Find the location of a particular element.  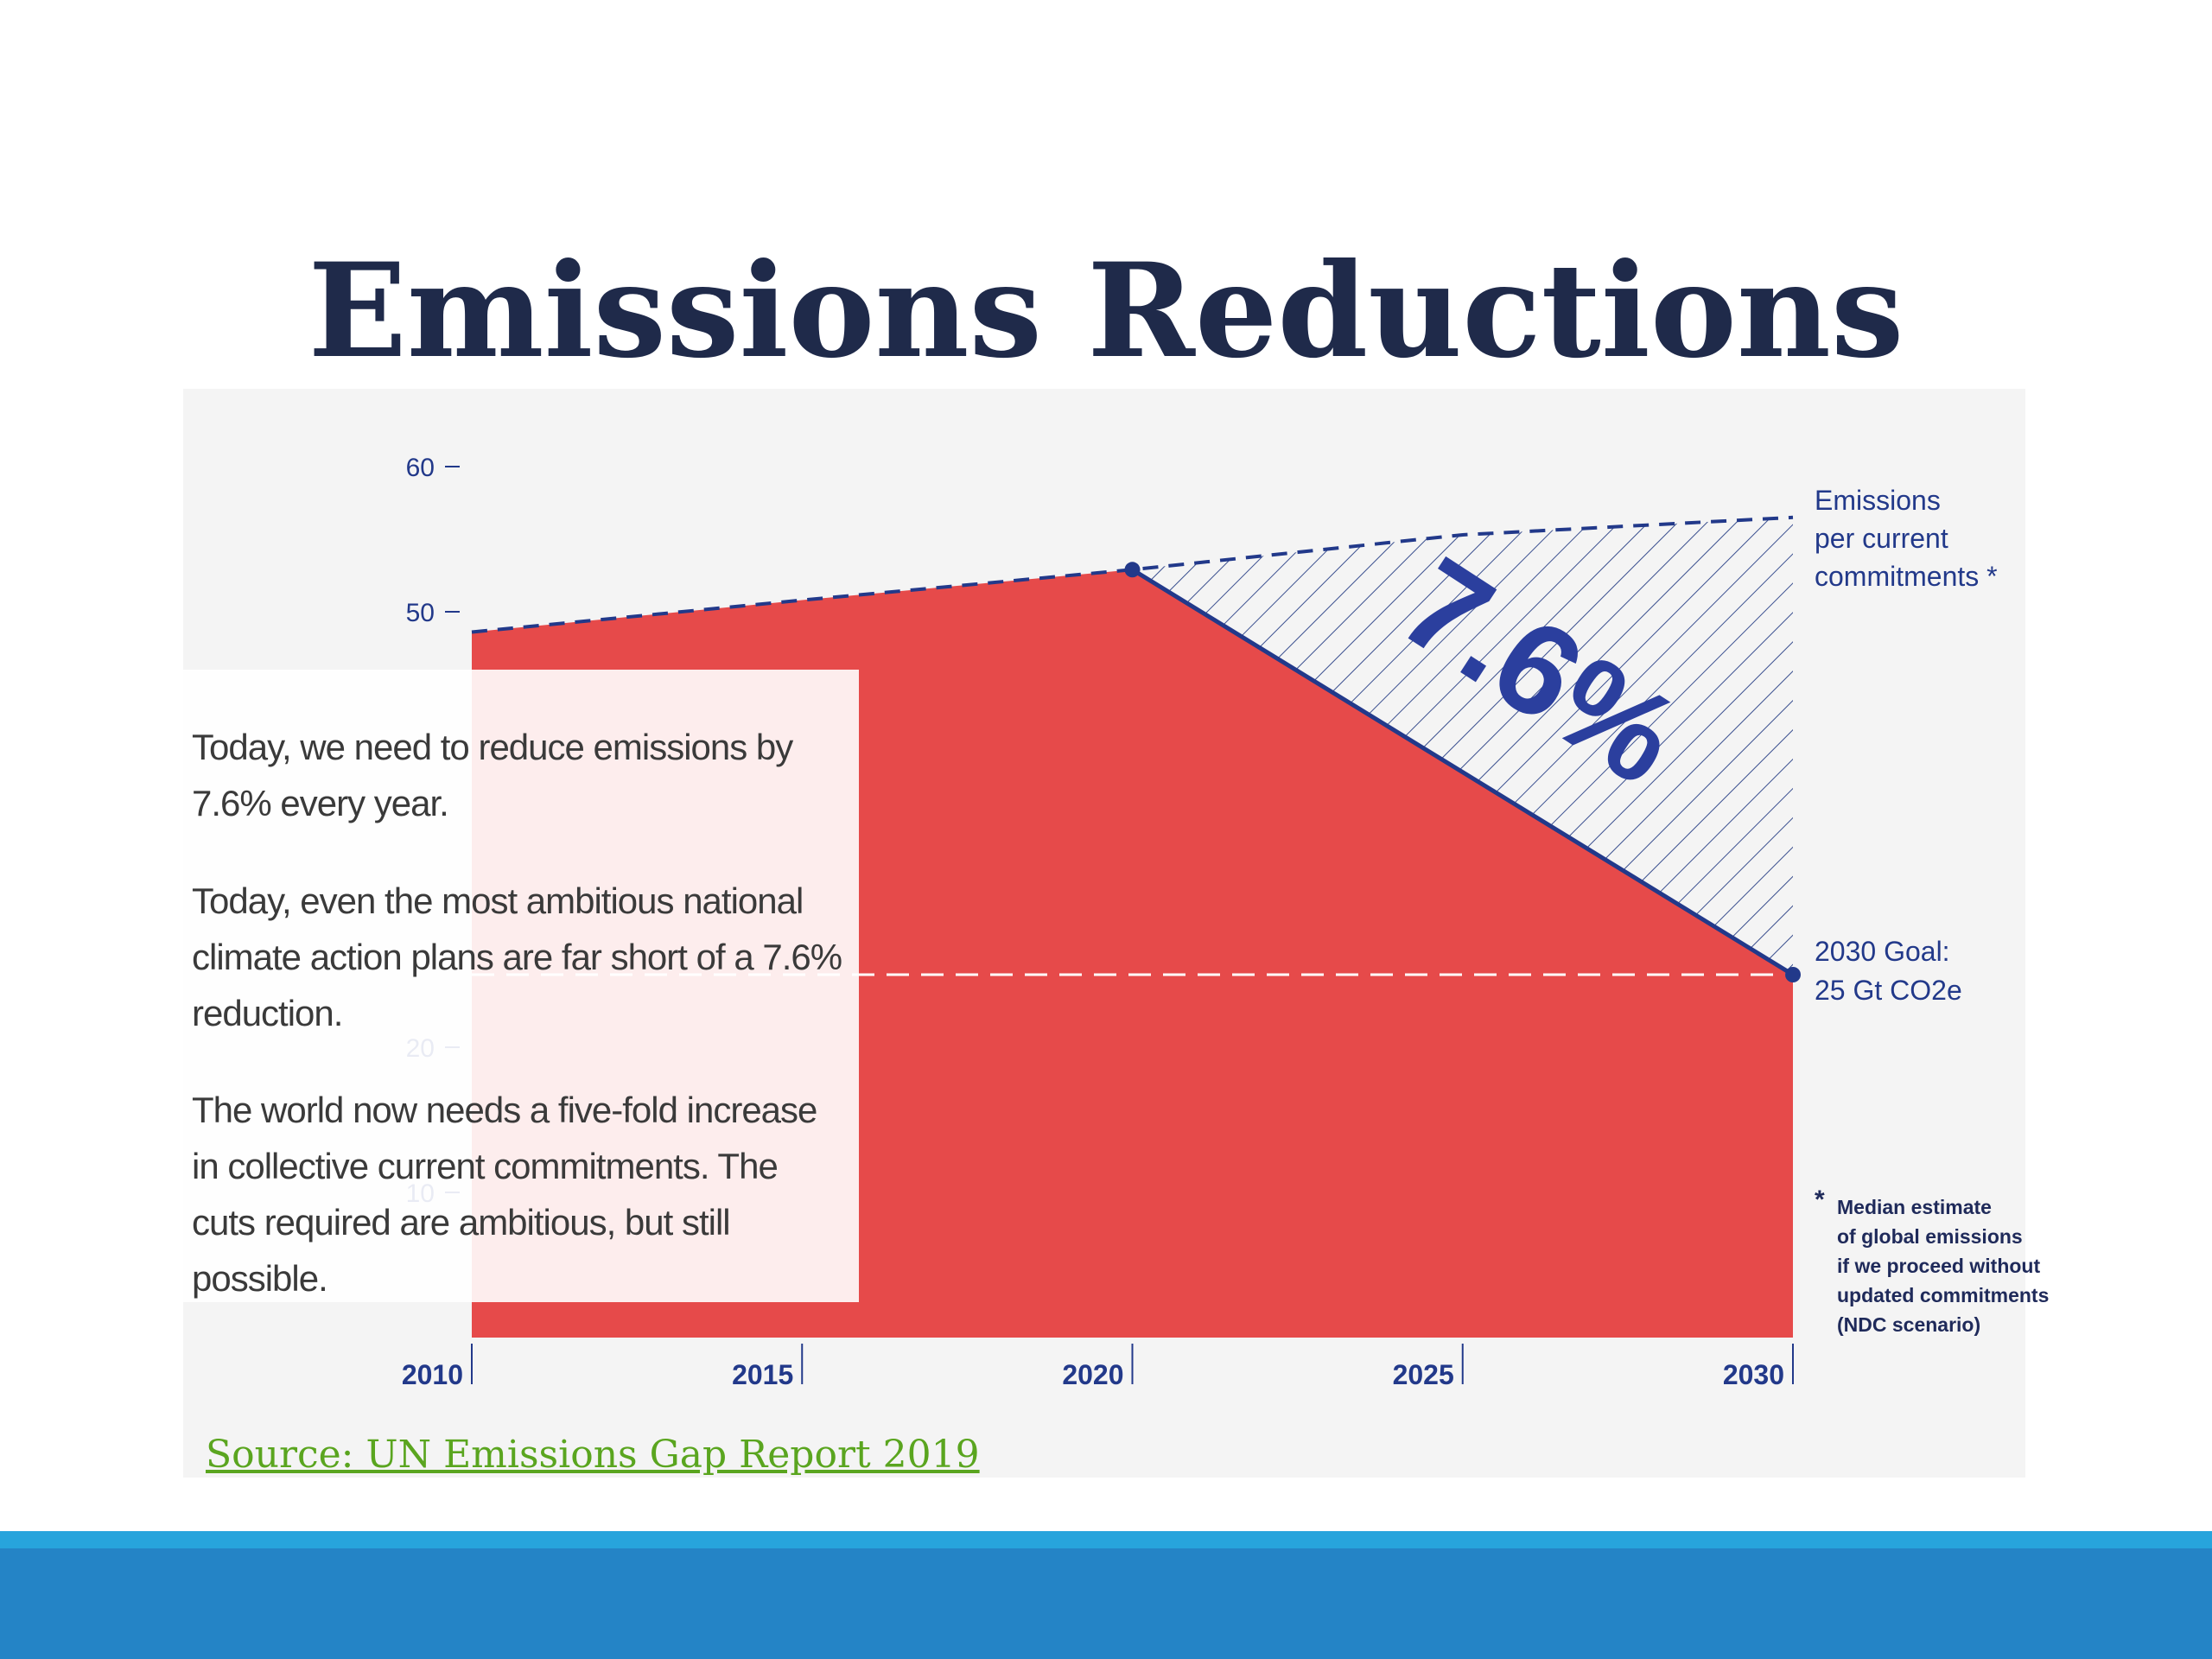

commitments-annotation-line: commitments * is located at coordinates (1906, 576).